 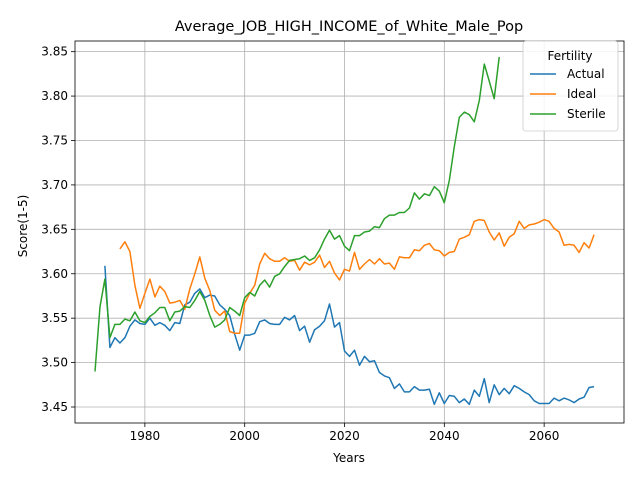 I want to click on y-tick-label: 3.55, so click(x=54, y=318).